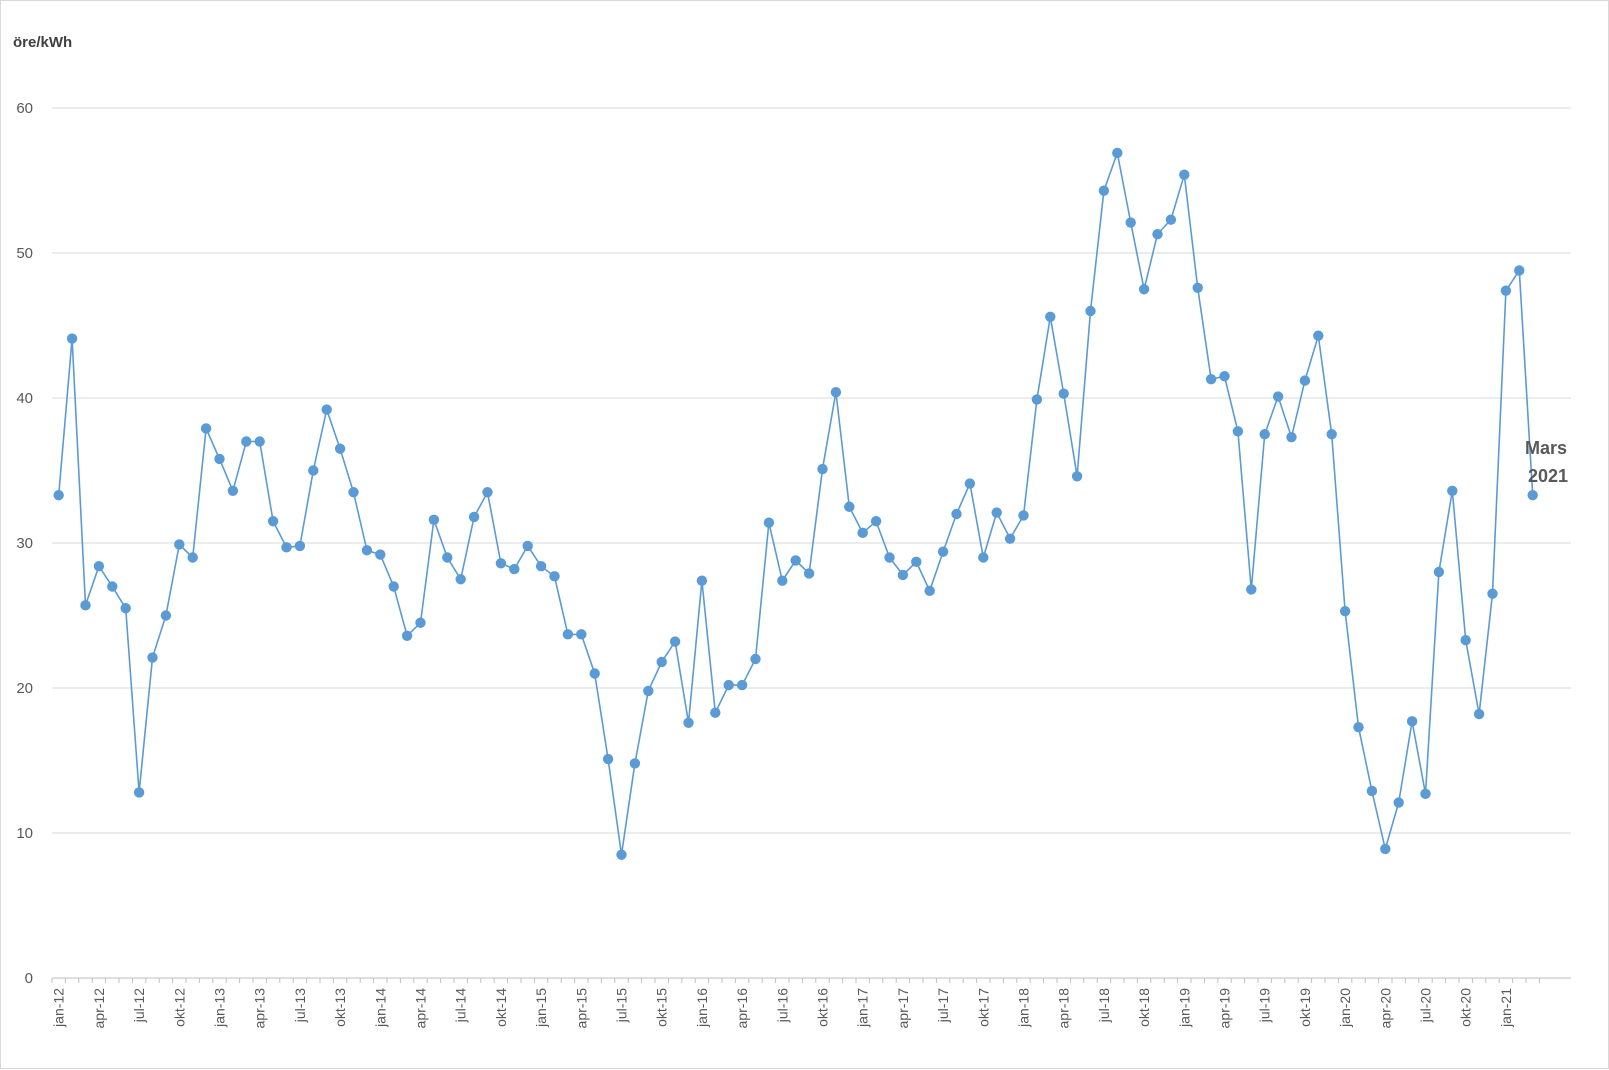  I want to click on x-tick-label-apr-19: apr-19, so click(1225, 1008).